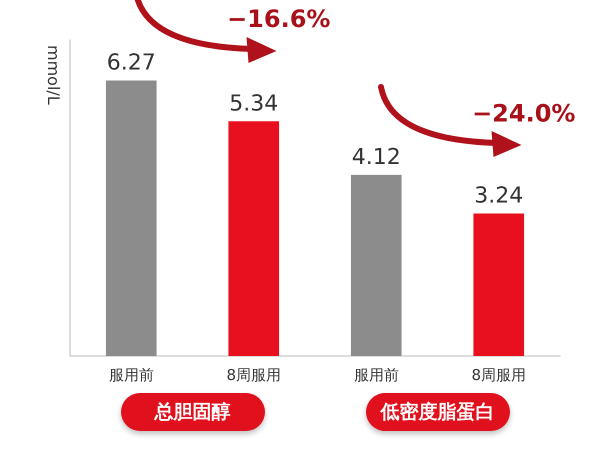 This screenshot has width=600, height=450. I want to click on data-label: 5.34, so click(253, 103).